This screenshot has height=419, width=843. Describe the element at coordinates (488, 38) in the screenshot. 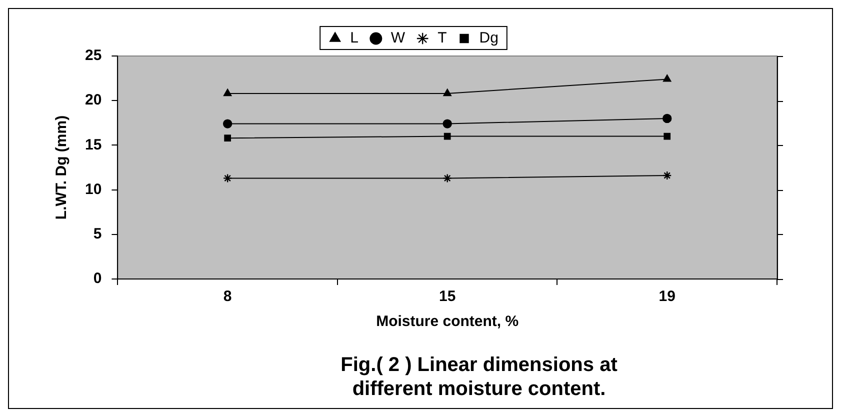

I see `legend-label: Dg` at that location.